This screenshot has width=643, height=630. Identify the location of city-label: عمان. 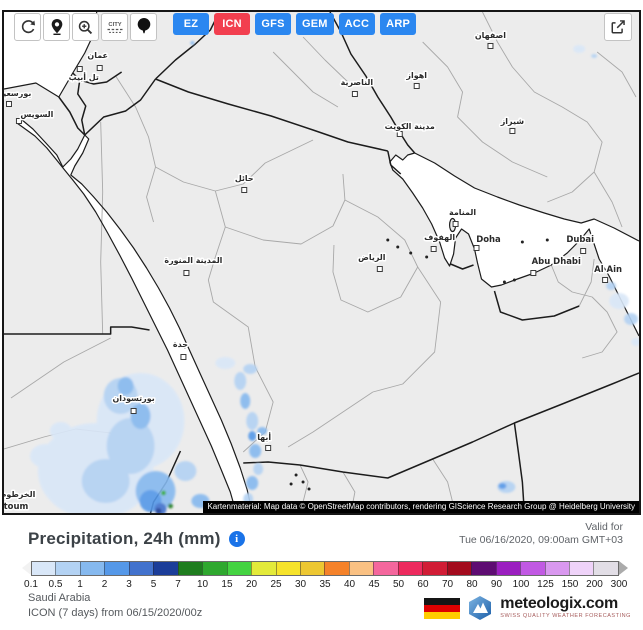
(97, 55).